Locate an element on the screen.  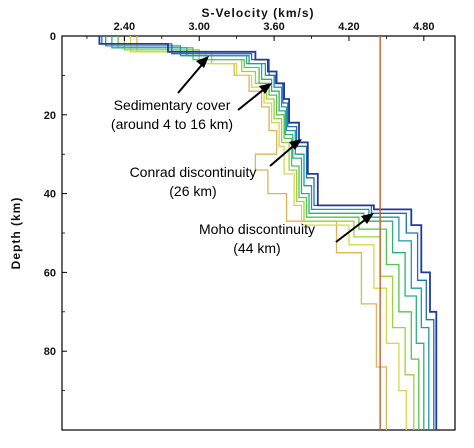
x-tick-label: 3.00 is located at coordinates (199, 27).